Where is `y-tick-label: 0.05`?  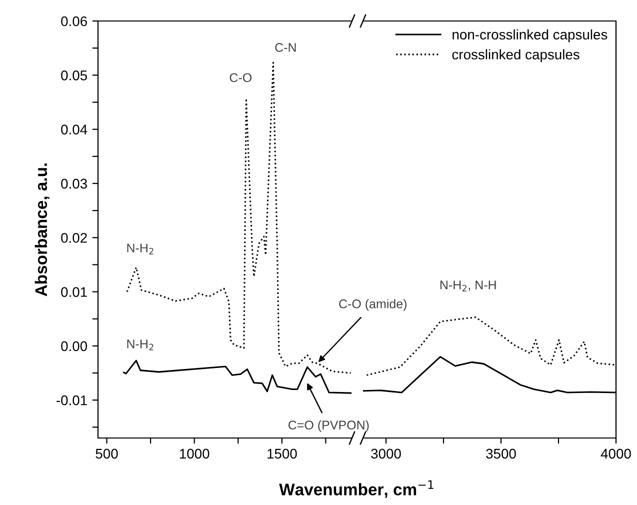 y-tick-label: 0.05 is located at coordinates (74, 75).